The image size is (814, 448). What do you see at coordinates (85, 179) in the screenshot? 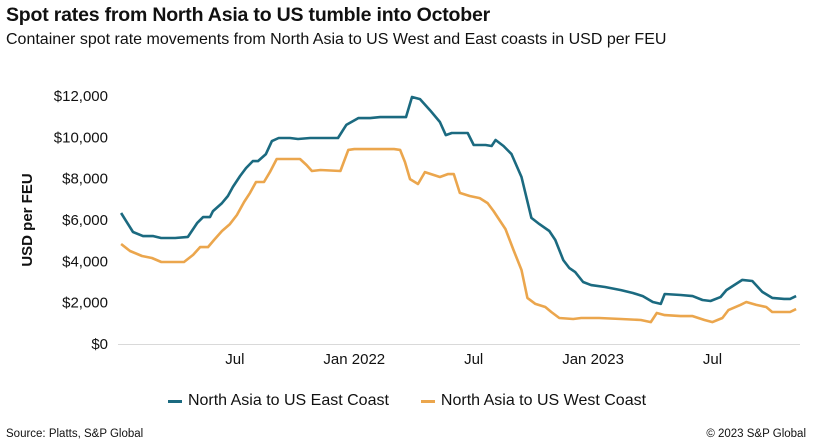
I see `y-tick-label: $8,000` at bounding box center [85, 179].